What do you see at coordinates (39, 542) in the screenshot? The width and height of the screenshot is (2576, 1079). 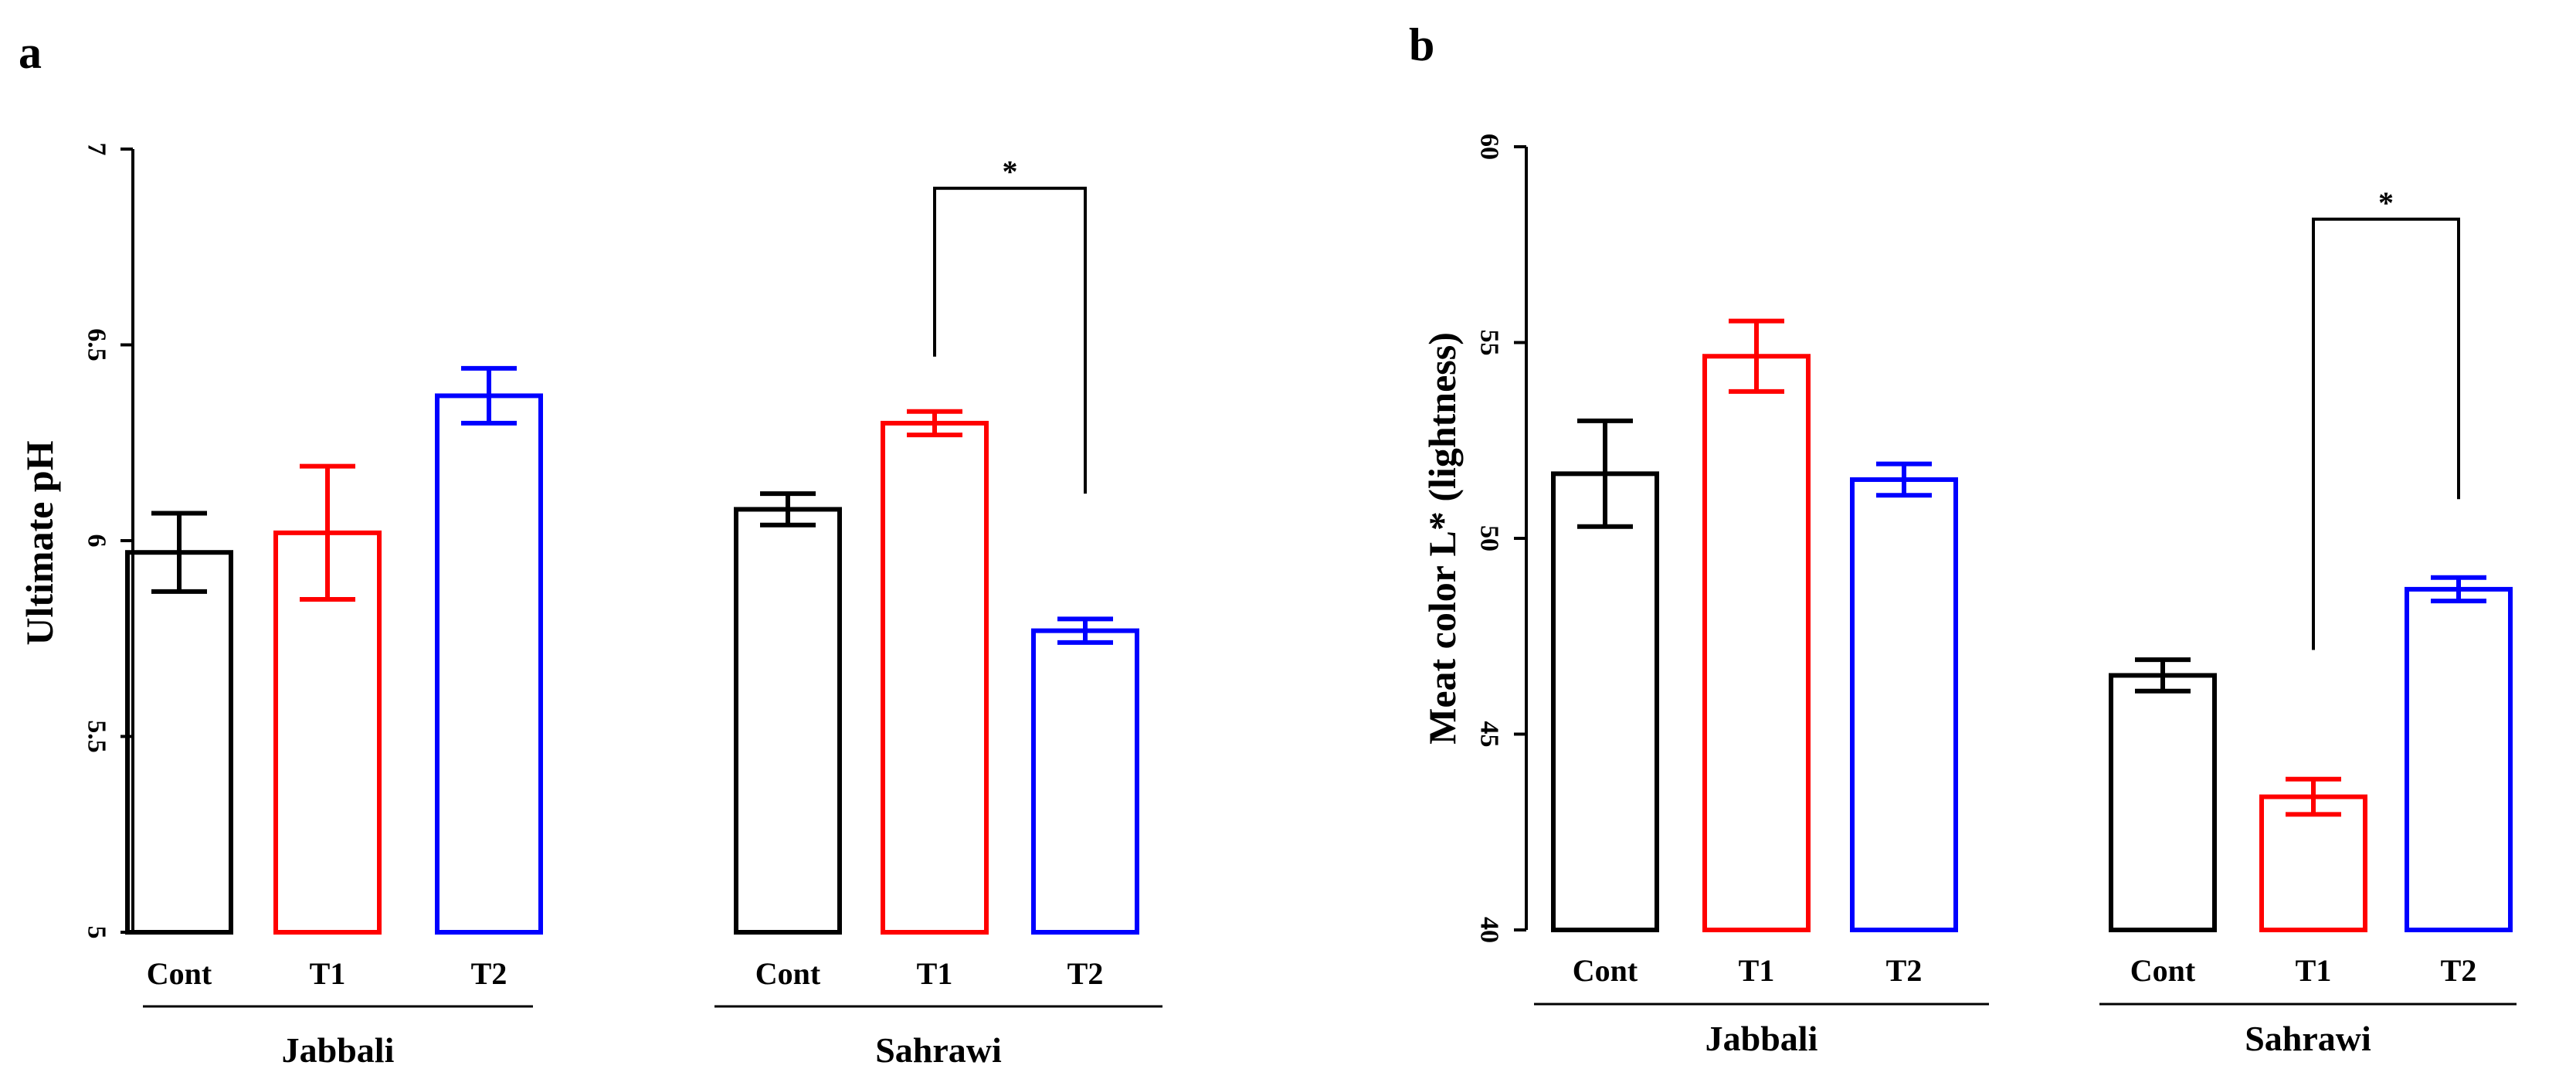 I see `y-axis-title: Ultimate pH` at bounding box center [39, 542].